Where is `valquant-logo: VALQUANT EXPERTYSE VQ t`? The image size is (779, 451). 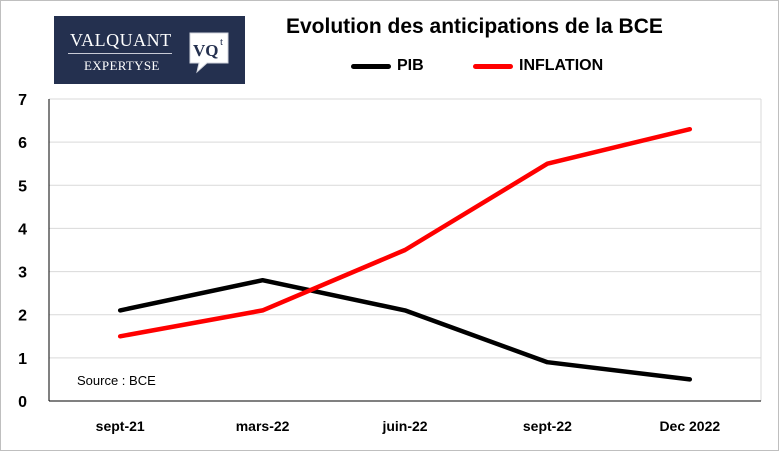
valquant-logo: VALQUANT EXPERTYSE VQ t is located at coordinates (149, 50).